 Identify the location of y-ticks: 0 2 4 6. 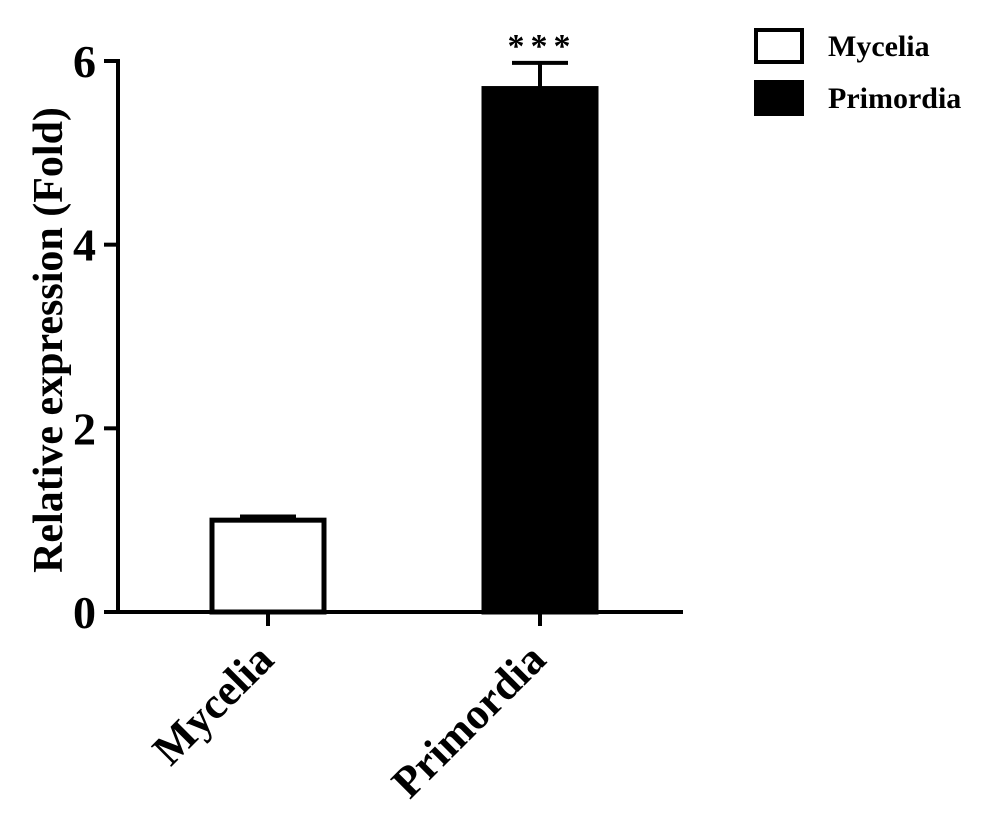
(95, 337).